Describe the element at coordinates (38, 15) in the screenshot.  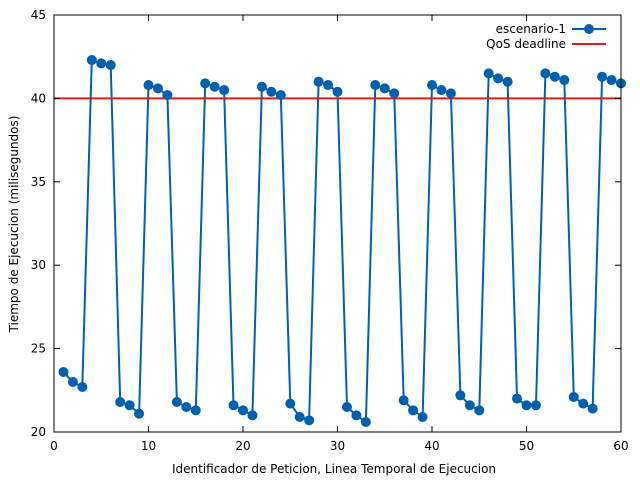
I see `y-tick-label: 45` at that location.